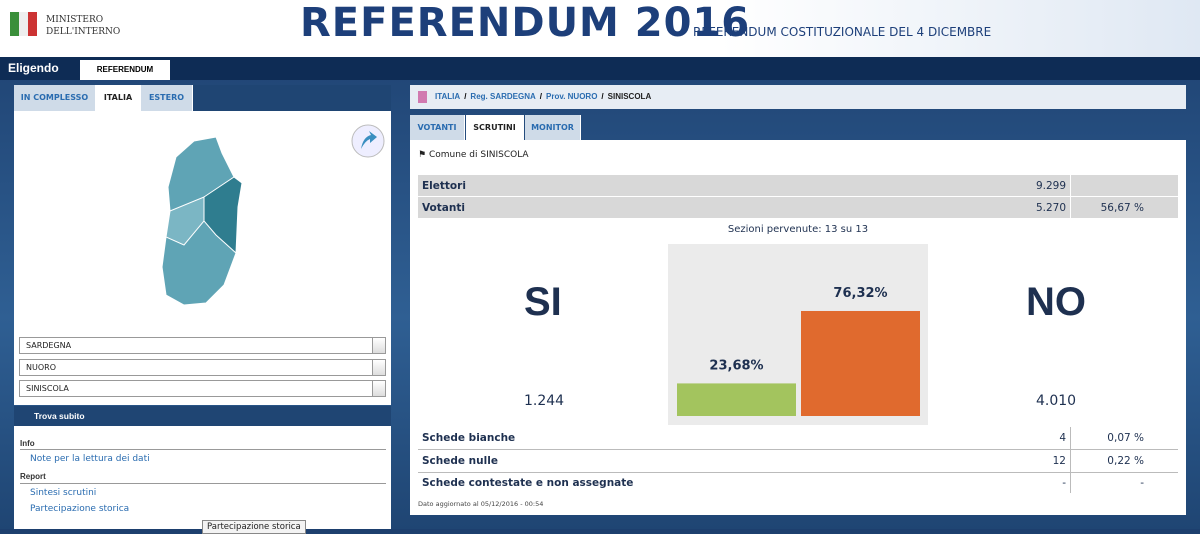  I want to click on si-label: SI, so click(543, 302).